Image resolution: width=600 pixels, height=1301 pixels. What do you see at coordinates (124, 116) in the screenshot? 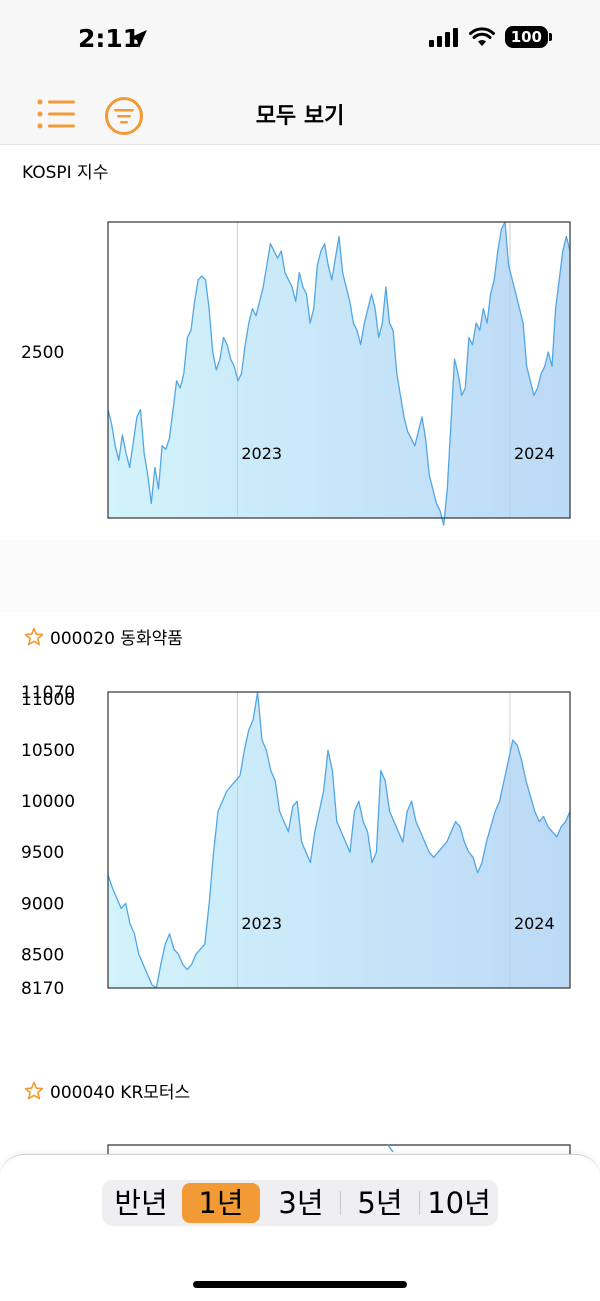
I see `filter-icon` at bounding box center [124, 116].